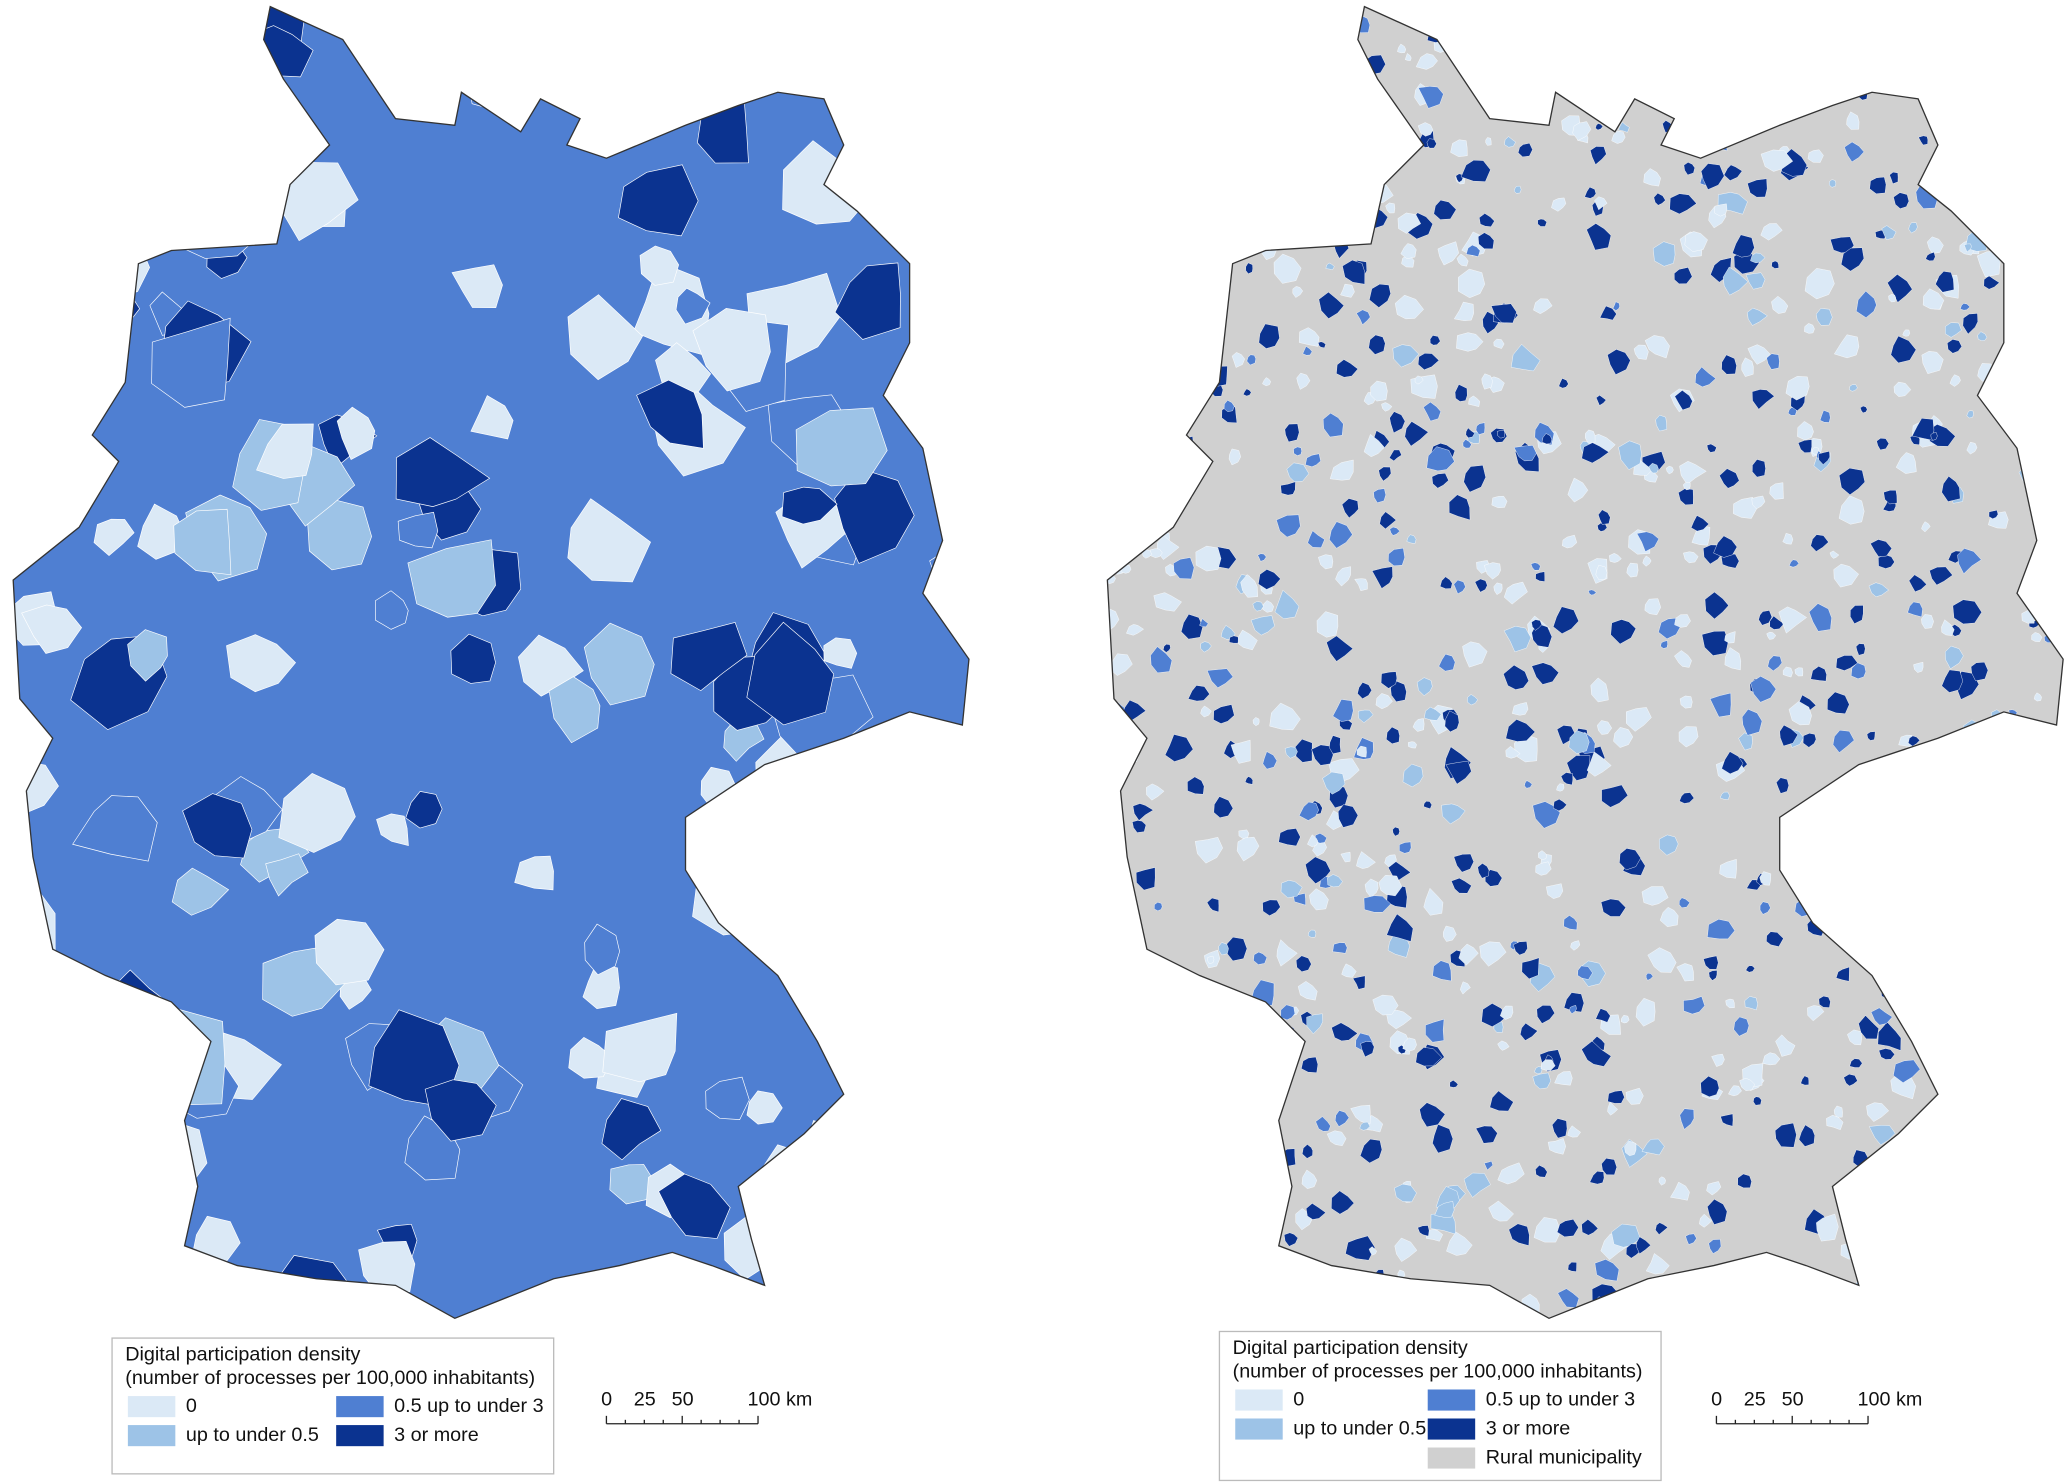 This screenshot has height=1483, width=2067. What do you see at coordinates (1564, 1457) in the screenshot?
I see `legend-label: Rural municipality` at bounding box center [1564, 1457].